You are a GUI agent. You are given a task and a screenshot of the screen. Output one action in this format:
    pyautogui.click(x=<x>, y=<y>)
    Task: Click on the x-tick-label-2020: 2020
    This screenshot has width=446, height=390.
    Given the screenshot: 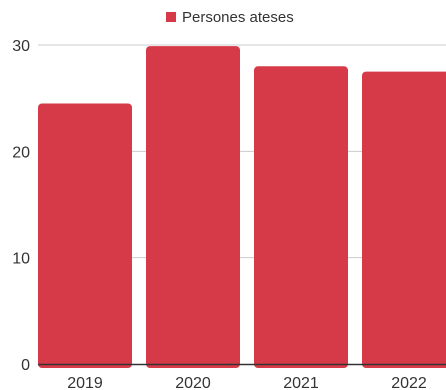 What is the action you would take?
    pyautogui.click(x=193, y=382)
    